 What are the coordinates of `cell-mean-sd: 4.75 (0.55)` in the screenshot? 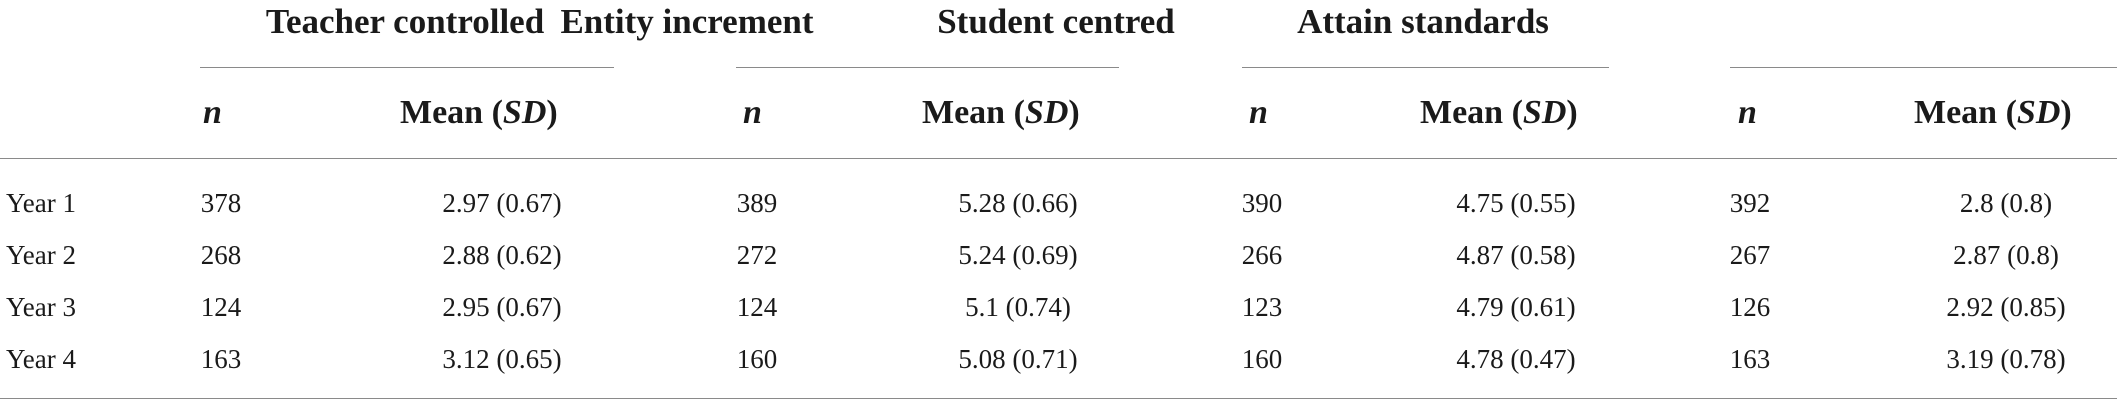 It's located at (1516, 203).